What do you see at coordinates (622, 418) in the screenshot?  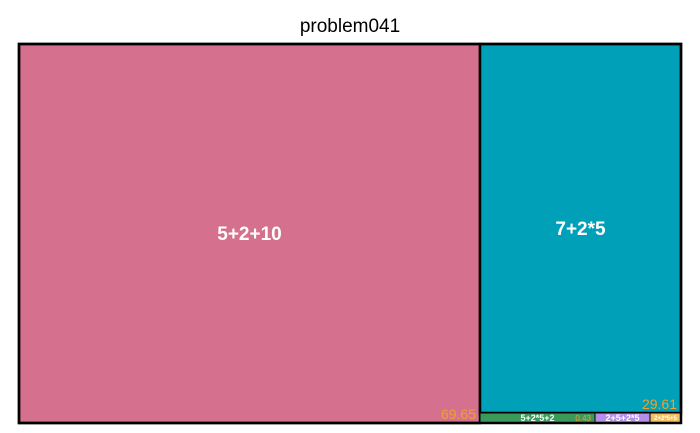 I see `tile-label-d: 2+5+2*5` at bounding box center [622, 418].